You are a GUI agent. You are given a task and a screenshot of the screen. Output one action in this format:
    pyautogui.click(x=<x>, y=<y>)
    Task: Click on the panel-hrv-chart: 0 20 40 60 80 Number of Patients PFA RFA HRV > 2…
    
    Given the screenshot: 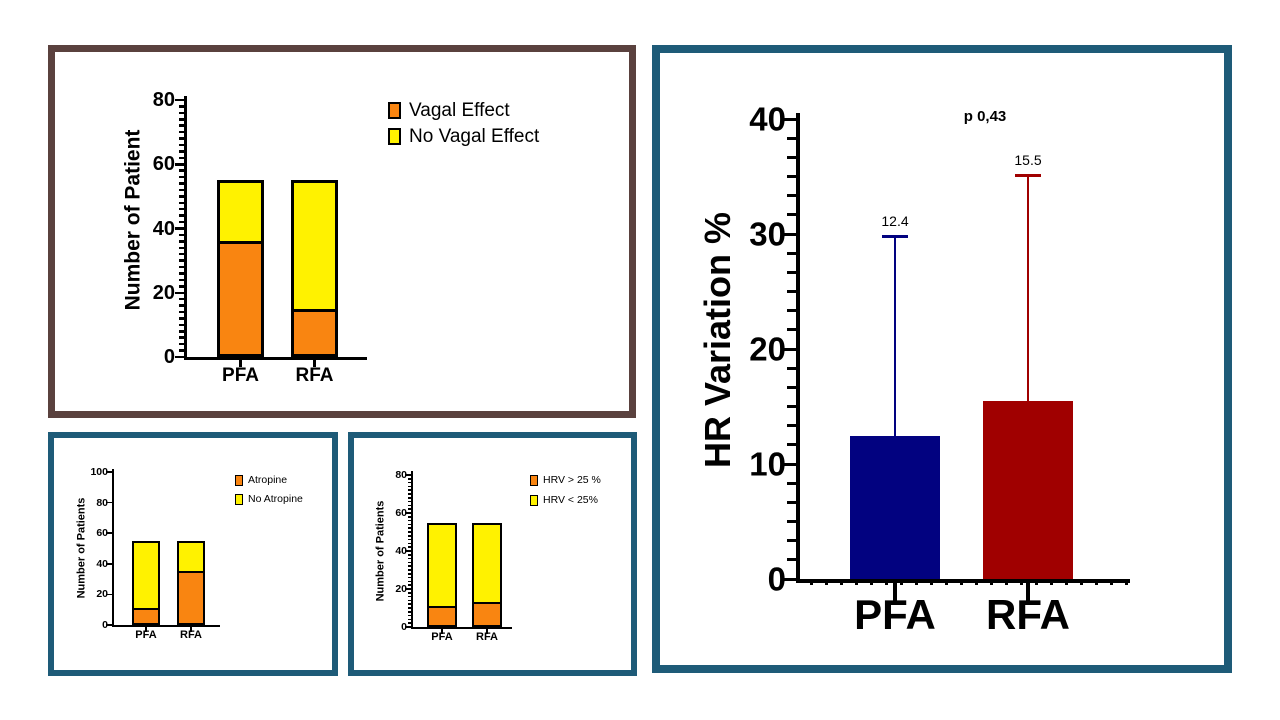 What is the action you would take?
    pyautogui.click(x=492, y=554)
    